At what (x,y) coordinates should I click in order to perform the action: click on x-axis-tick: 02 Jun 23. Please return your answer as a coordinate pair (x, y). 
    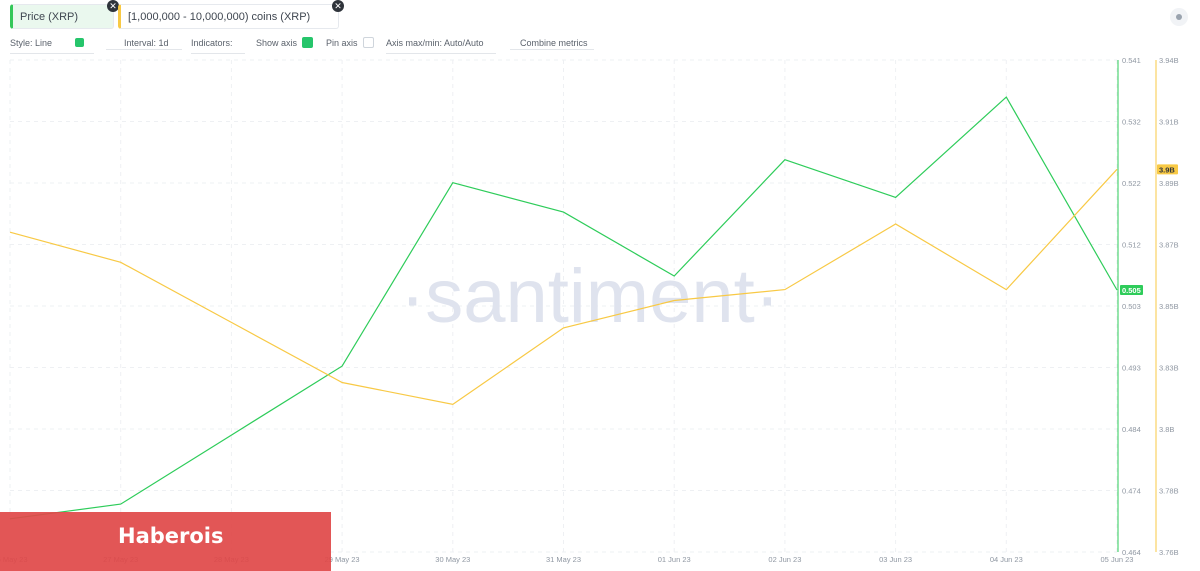
    Looking at the image, I should click on (784, 559).